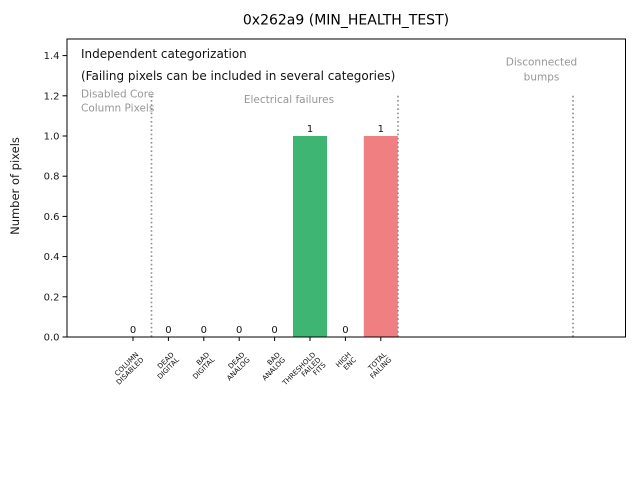  I want to click on section-label-disconnected-bumps-line2: bumps, so click(542, 78).